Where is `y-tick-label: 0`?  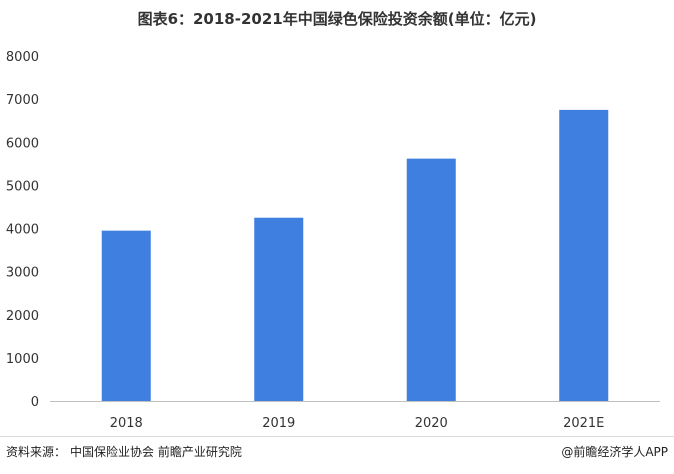
y-tick-label: 0 is located at coordinates (35, 402).